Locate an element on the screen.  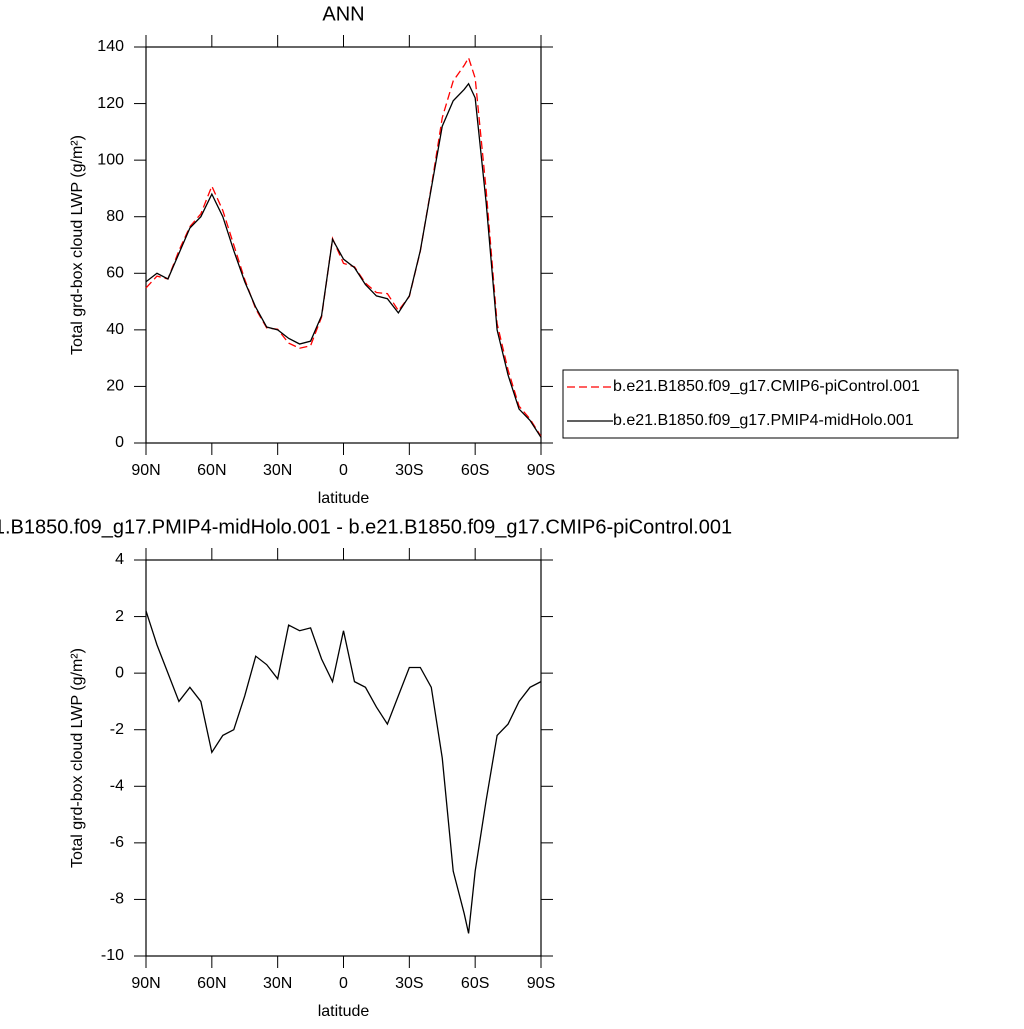
y-tick-label: 140 is located at coordinates (110, 46).